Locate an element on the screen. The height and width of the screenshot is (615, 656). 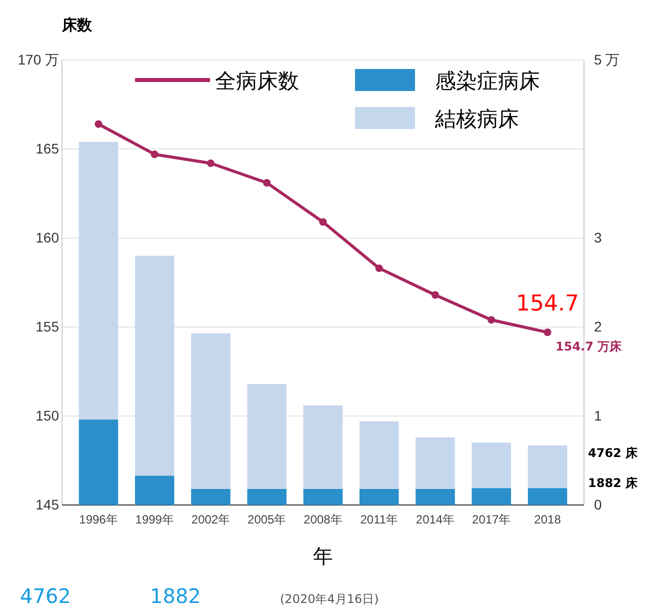
annotation: 154.7 is located at coordinates (548, 303).